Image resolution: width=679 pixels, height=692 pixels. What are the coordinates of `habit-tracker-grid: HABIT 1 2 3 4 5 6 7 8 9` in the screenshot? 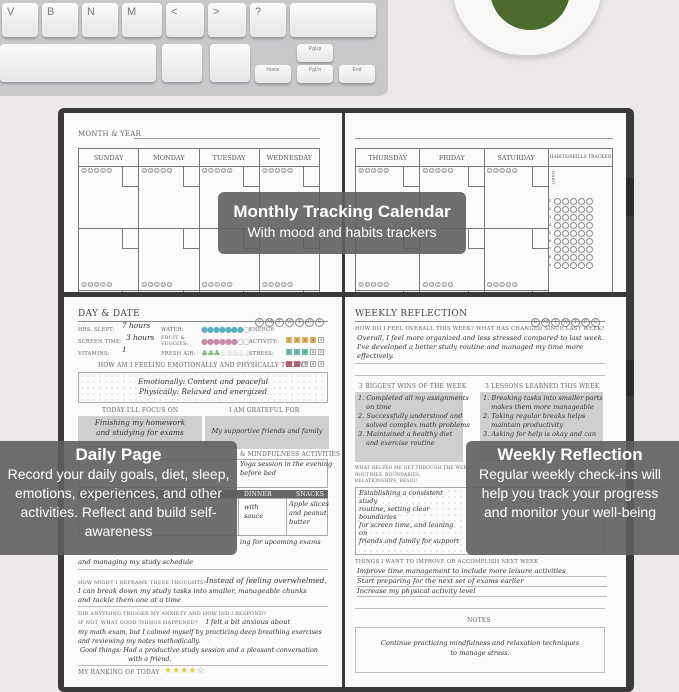 It's located at (580, 233).